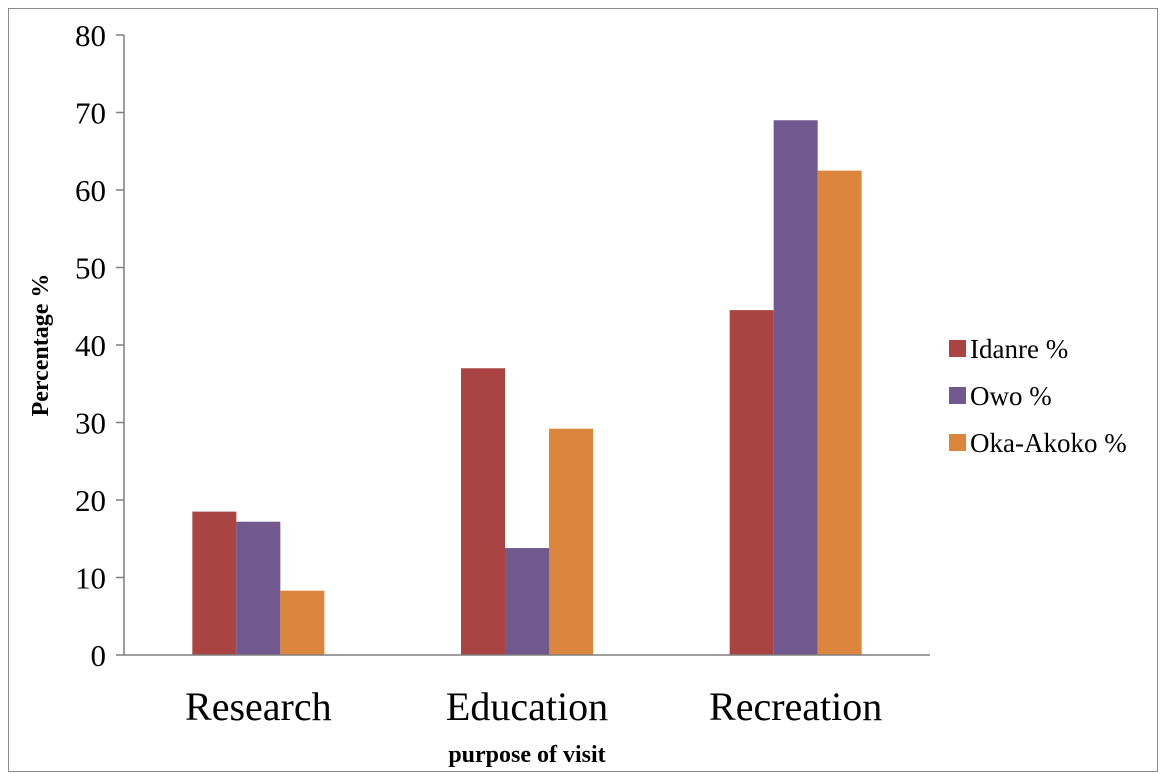  I want to click on y-axis-ticks: 0 10 20 30 40 50 60 70 80, so click(99, 345).